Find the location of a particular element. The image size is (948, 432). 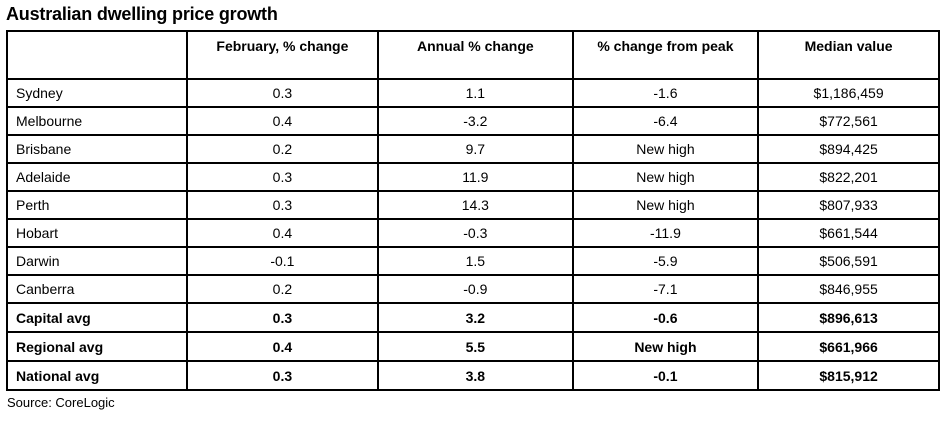

cell-region: Capital avg is located at coordinates (97, 317).